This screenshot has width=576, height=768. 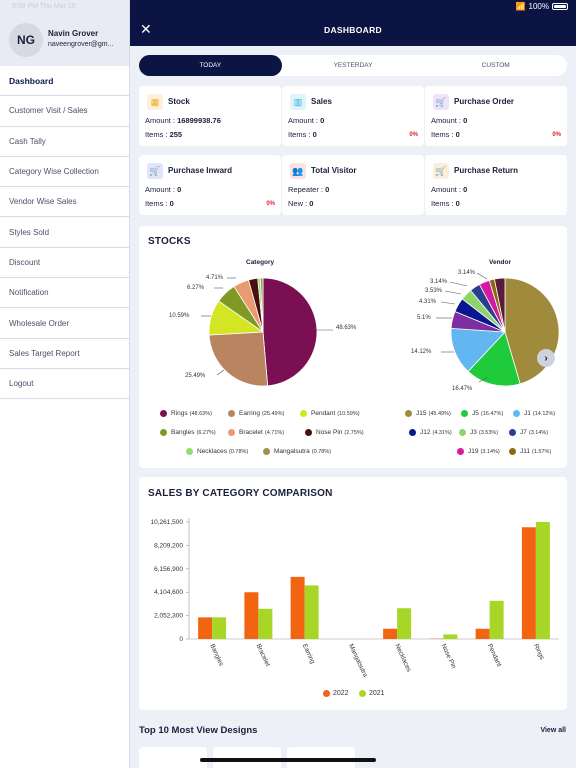 What do you see at coordinates (308, 654) in the screenshot?
I see `x-tick-label: Earring` at bounding box center [308, 654].